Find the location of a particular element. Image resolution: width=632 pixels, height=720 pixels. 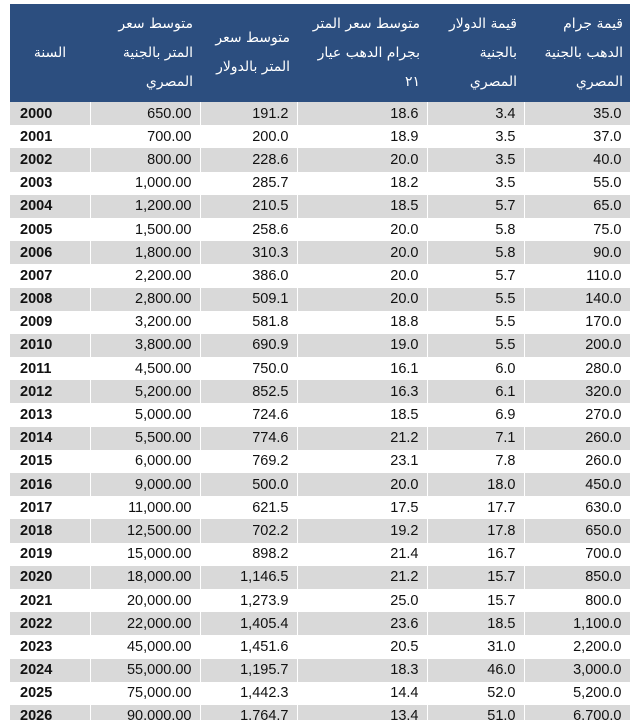

table-row: 2015 6,000.00 769.2 23.1 7.8 260.0 is located at coordinates (320, 461).